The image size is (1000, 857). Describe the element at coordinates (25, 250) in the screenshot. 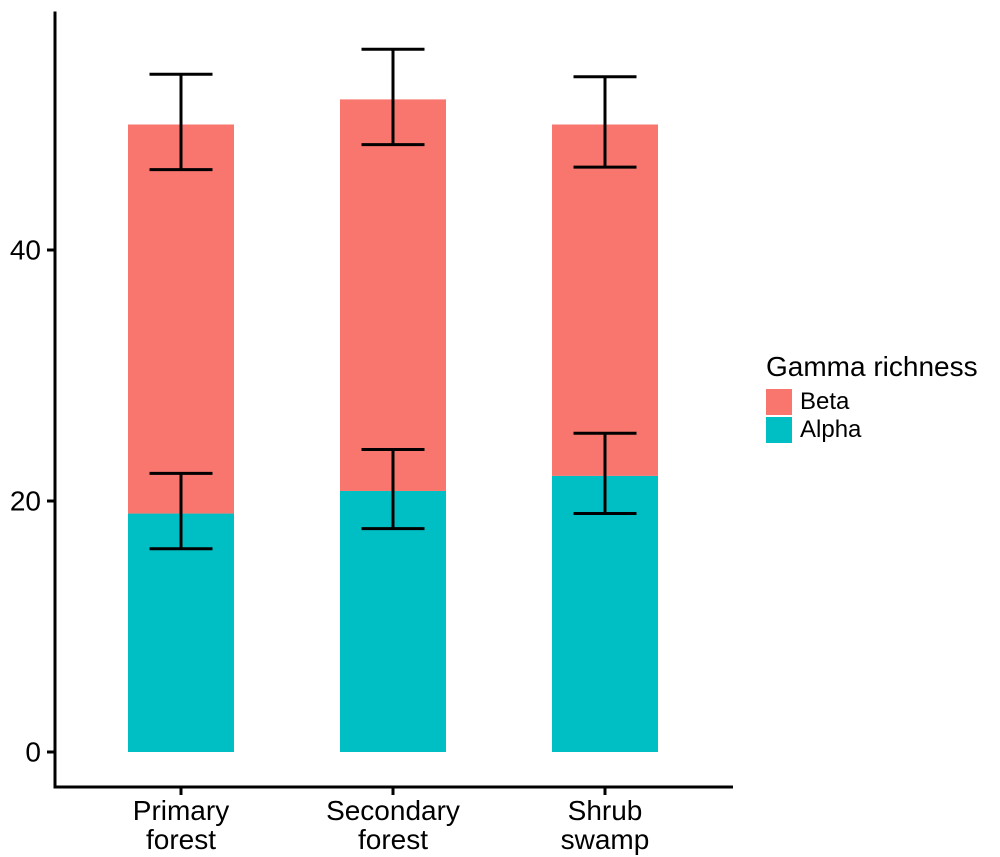

I see `y-axis-tick-label: 40` at that location.